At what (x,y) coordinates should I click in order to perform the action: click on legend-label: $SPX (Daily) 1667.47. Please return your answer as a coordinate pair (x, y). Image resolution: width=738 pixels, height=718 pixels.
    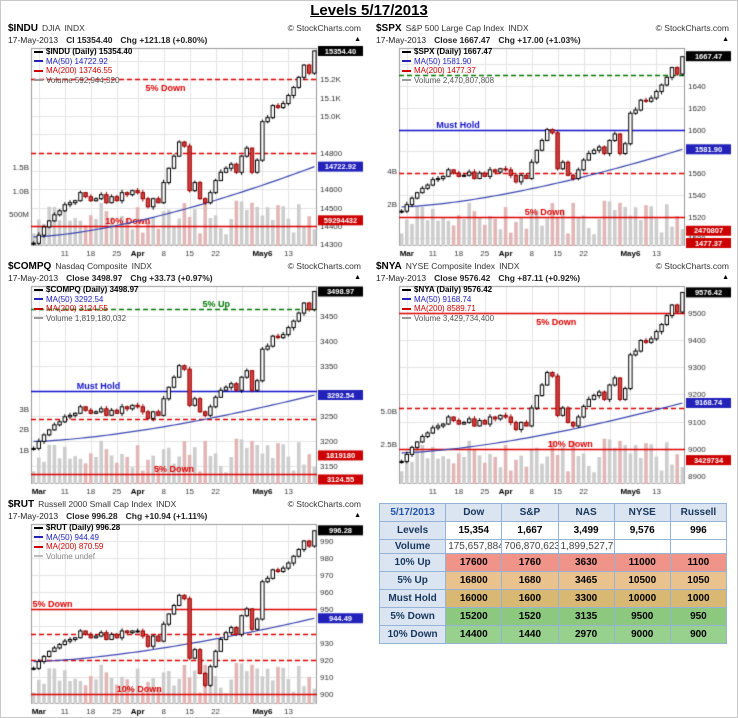
    Looking at the image, I should click on (453, 52).